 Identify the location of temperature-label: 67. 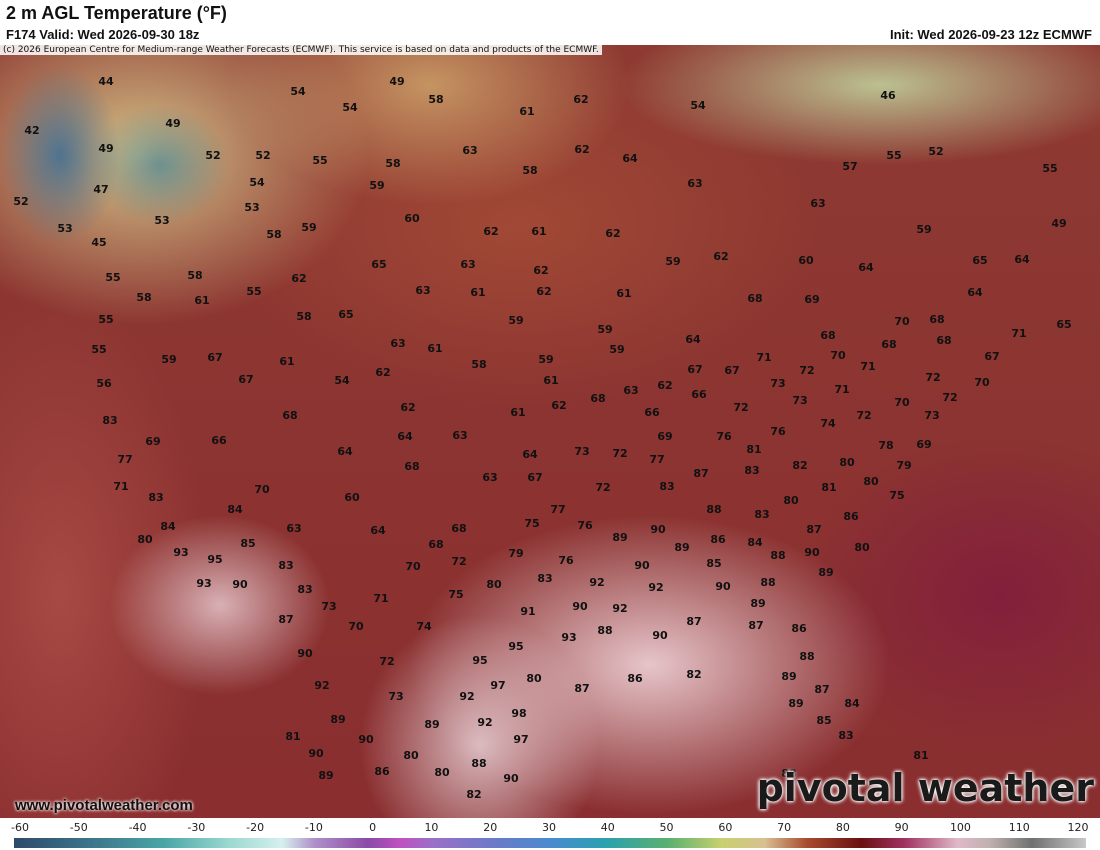
(534, 477).